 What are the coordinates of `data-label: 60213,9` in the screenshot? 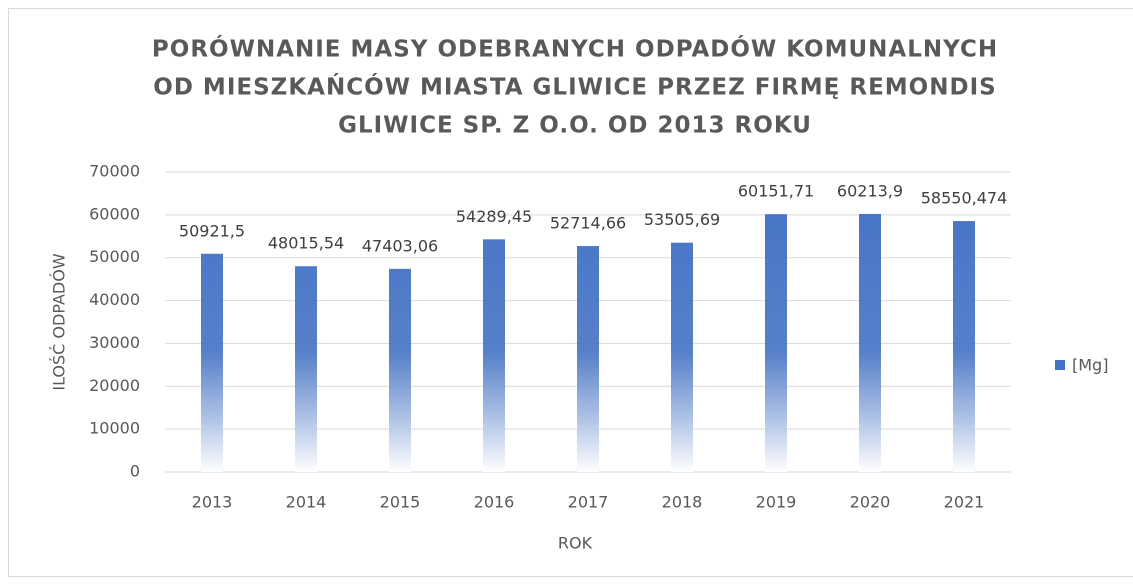 It's located at (870, 190).